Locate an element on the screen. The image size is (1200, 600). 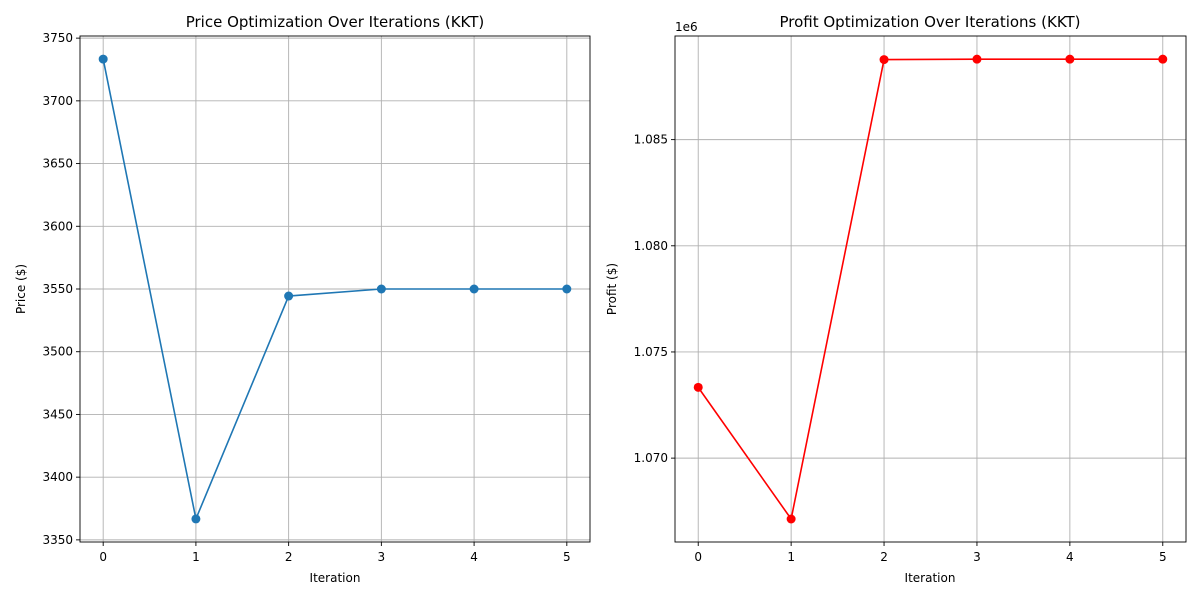
price-x-tick-label: 0 is located at coordinates (103, 557).